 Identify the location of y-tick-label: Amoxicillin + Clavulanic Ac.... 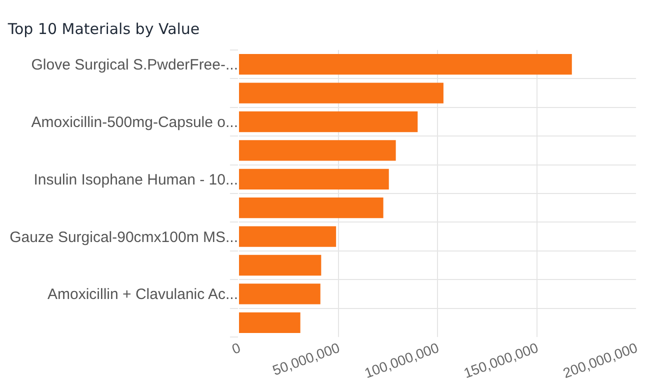
(143, 295).